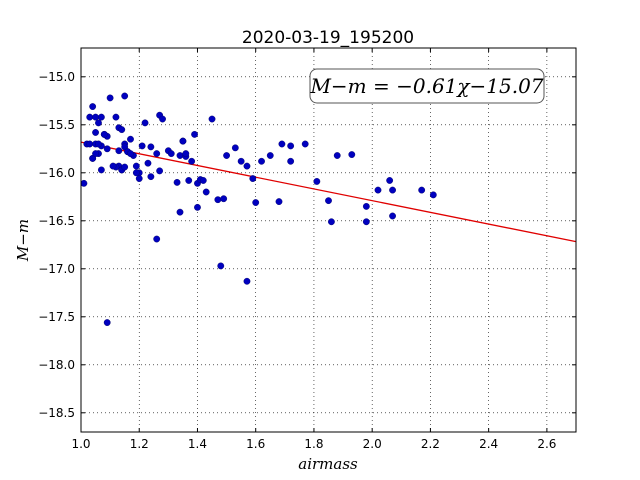 This screenshot has width=640, height=480. Describe the element at coordinates (56, 365) in the screenshot. I see `y-tick-label: −18.0` at that location.